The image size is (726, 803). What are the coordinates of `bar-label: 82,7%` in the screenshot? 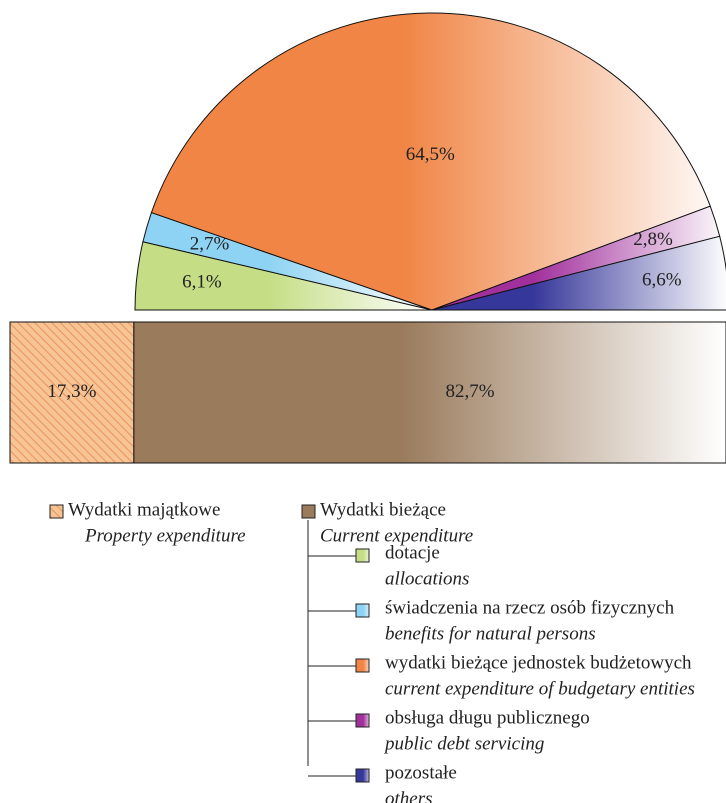 It's located at (469, 391).